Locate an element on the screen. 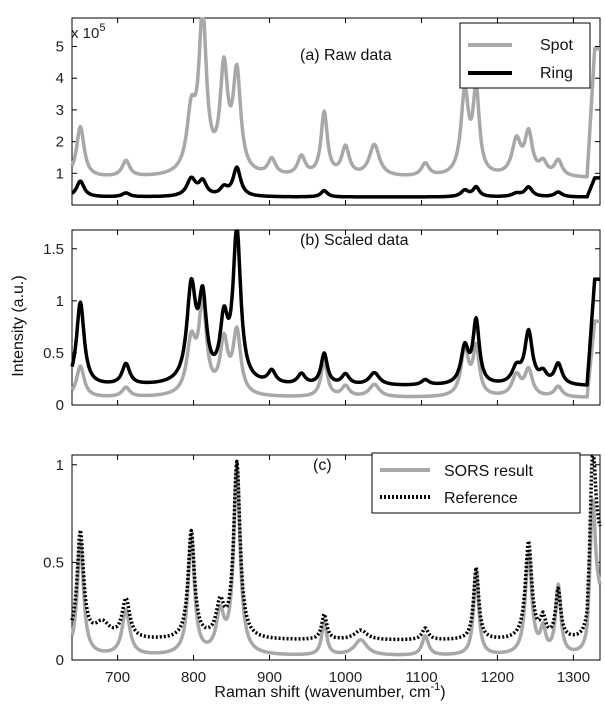 The width and height of the screenshot is (605, 711). x-tick-label: 700 is located at coordinates (117, 677).